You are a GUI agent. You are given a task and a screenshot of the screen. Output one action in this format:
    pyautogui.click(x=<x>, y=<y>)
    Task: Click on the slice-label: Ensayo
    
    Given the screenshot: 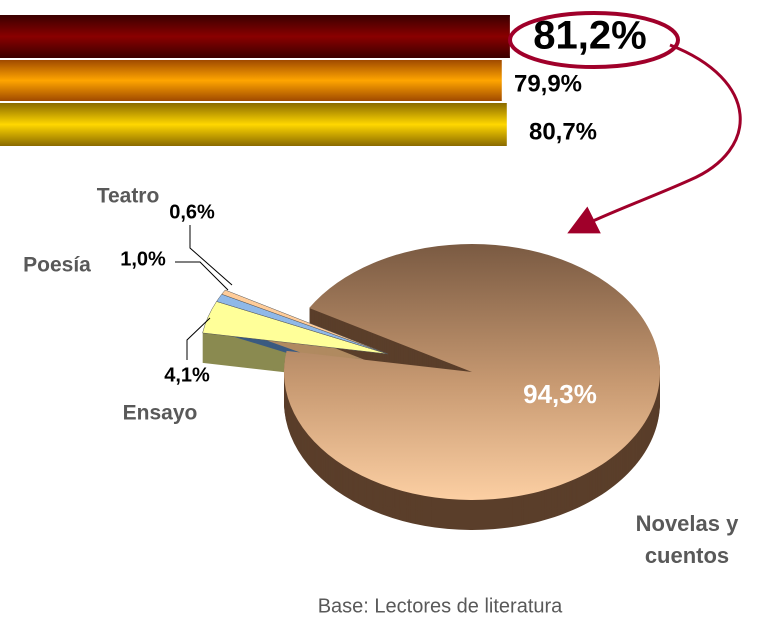 What is the action you would take?
    pyautogui.click(x=160, y=413)
    